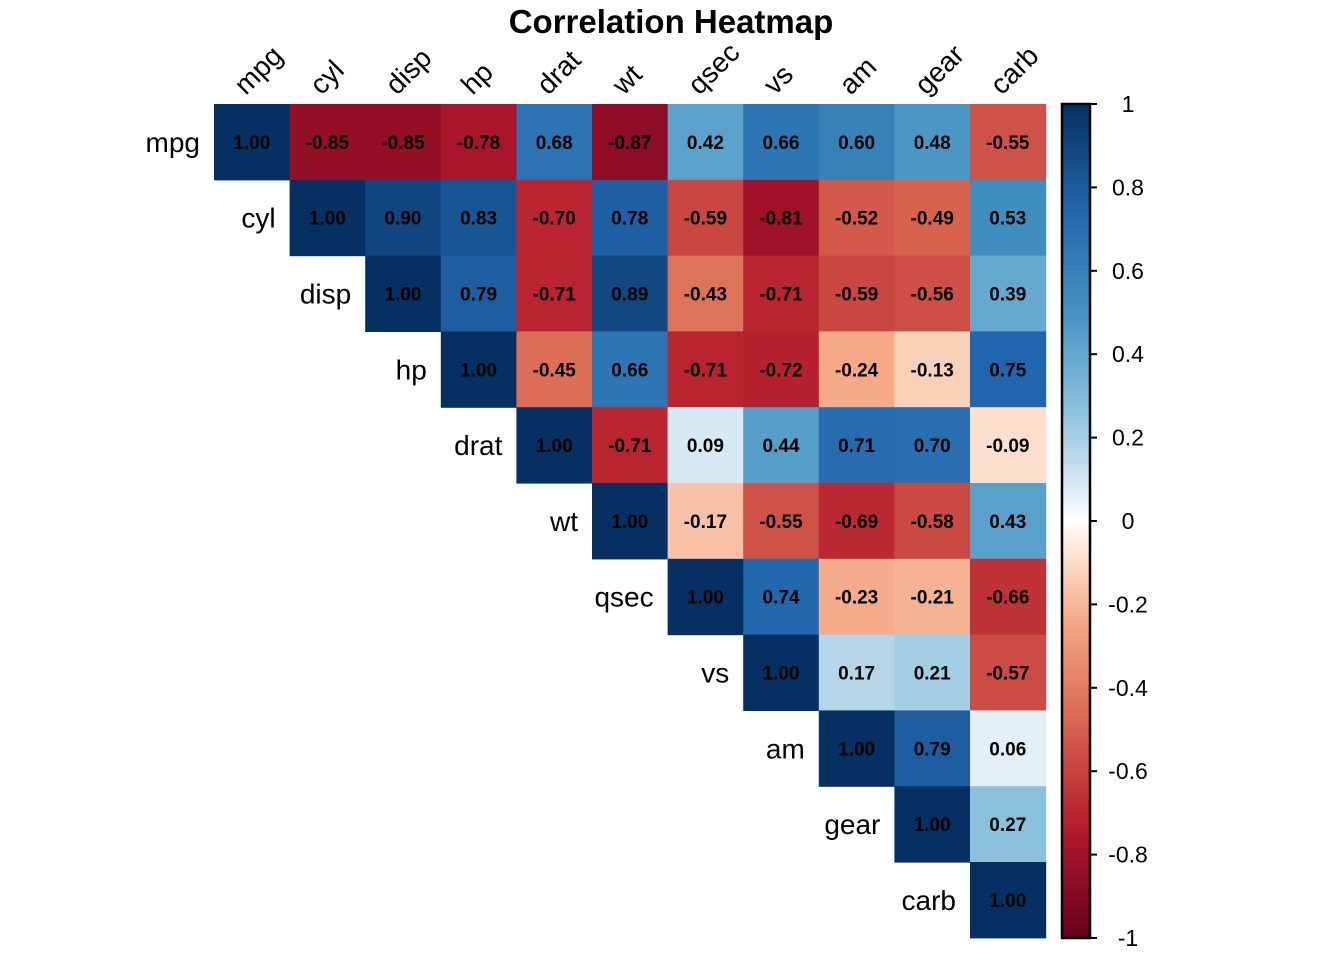 Image resolution: width=1344 pixels, height=960 pixels. I want to click on heatmap-cell-cyl-am, so click(856, 218).